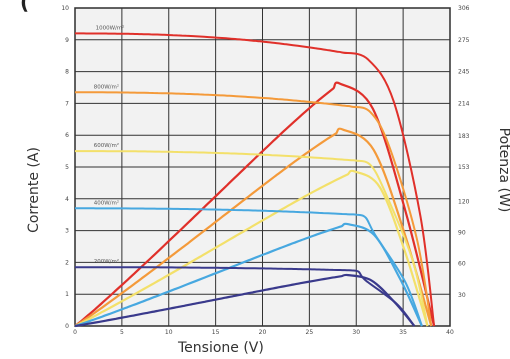 The height and width of the screenshot is (359, 510). I want to click on x-tick-label: 10, so click(169, 332).